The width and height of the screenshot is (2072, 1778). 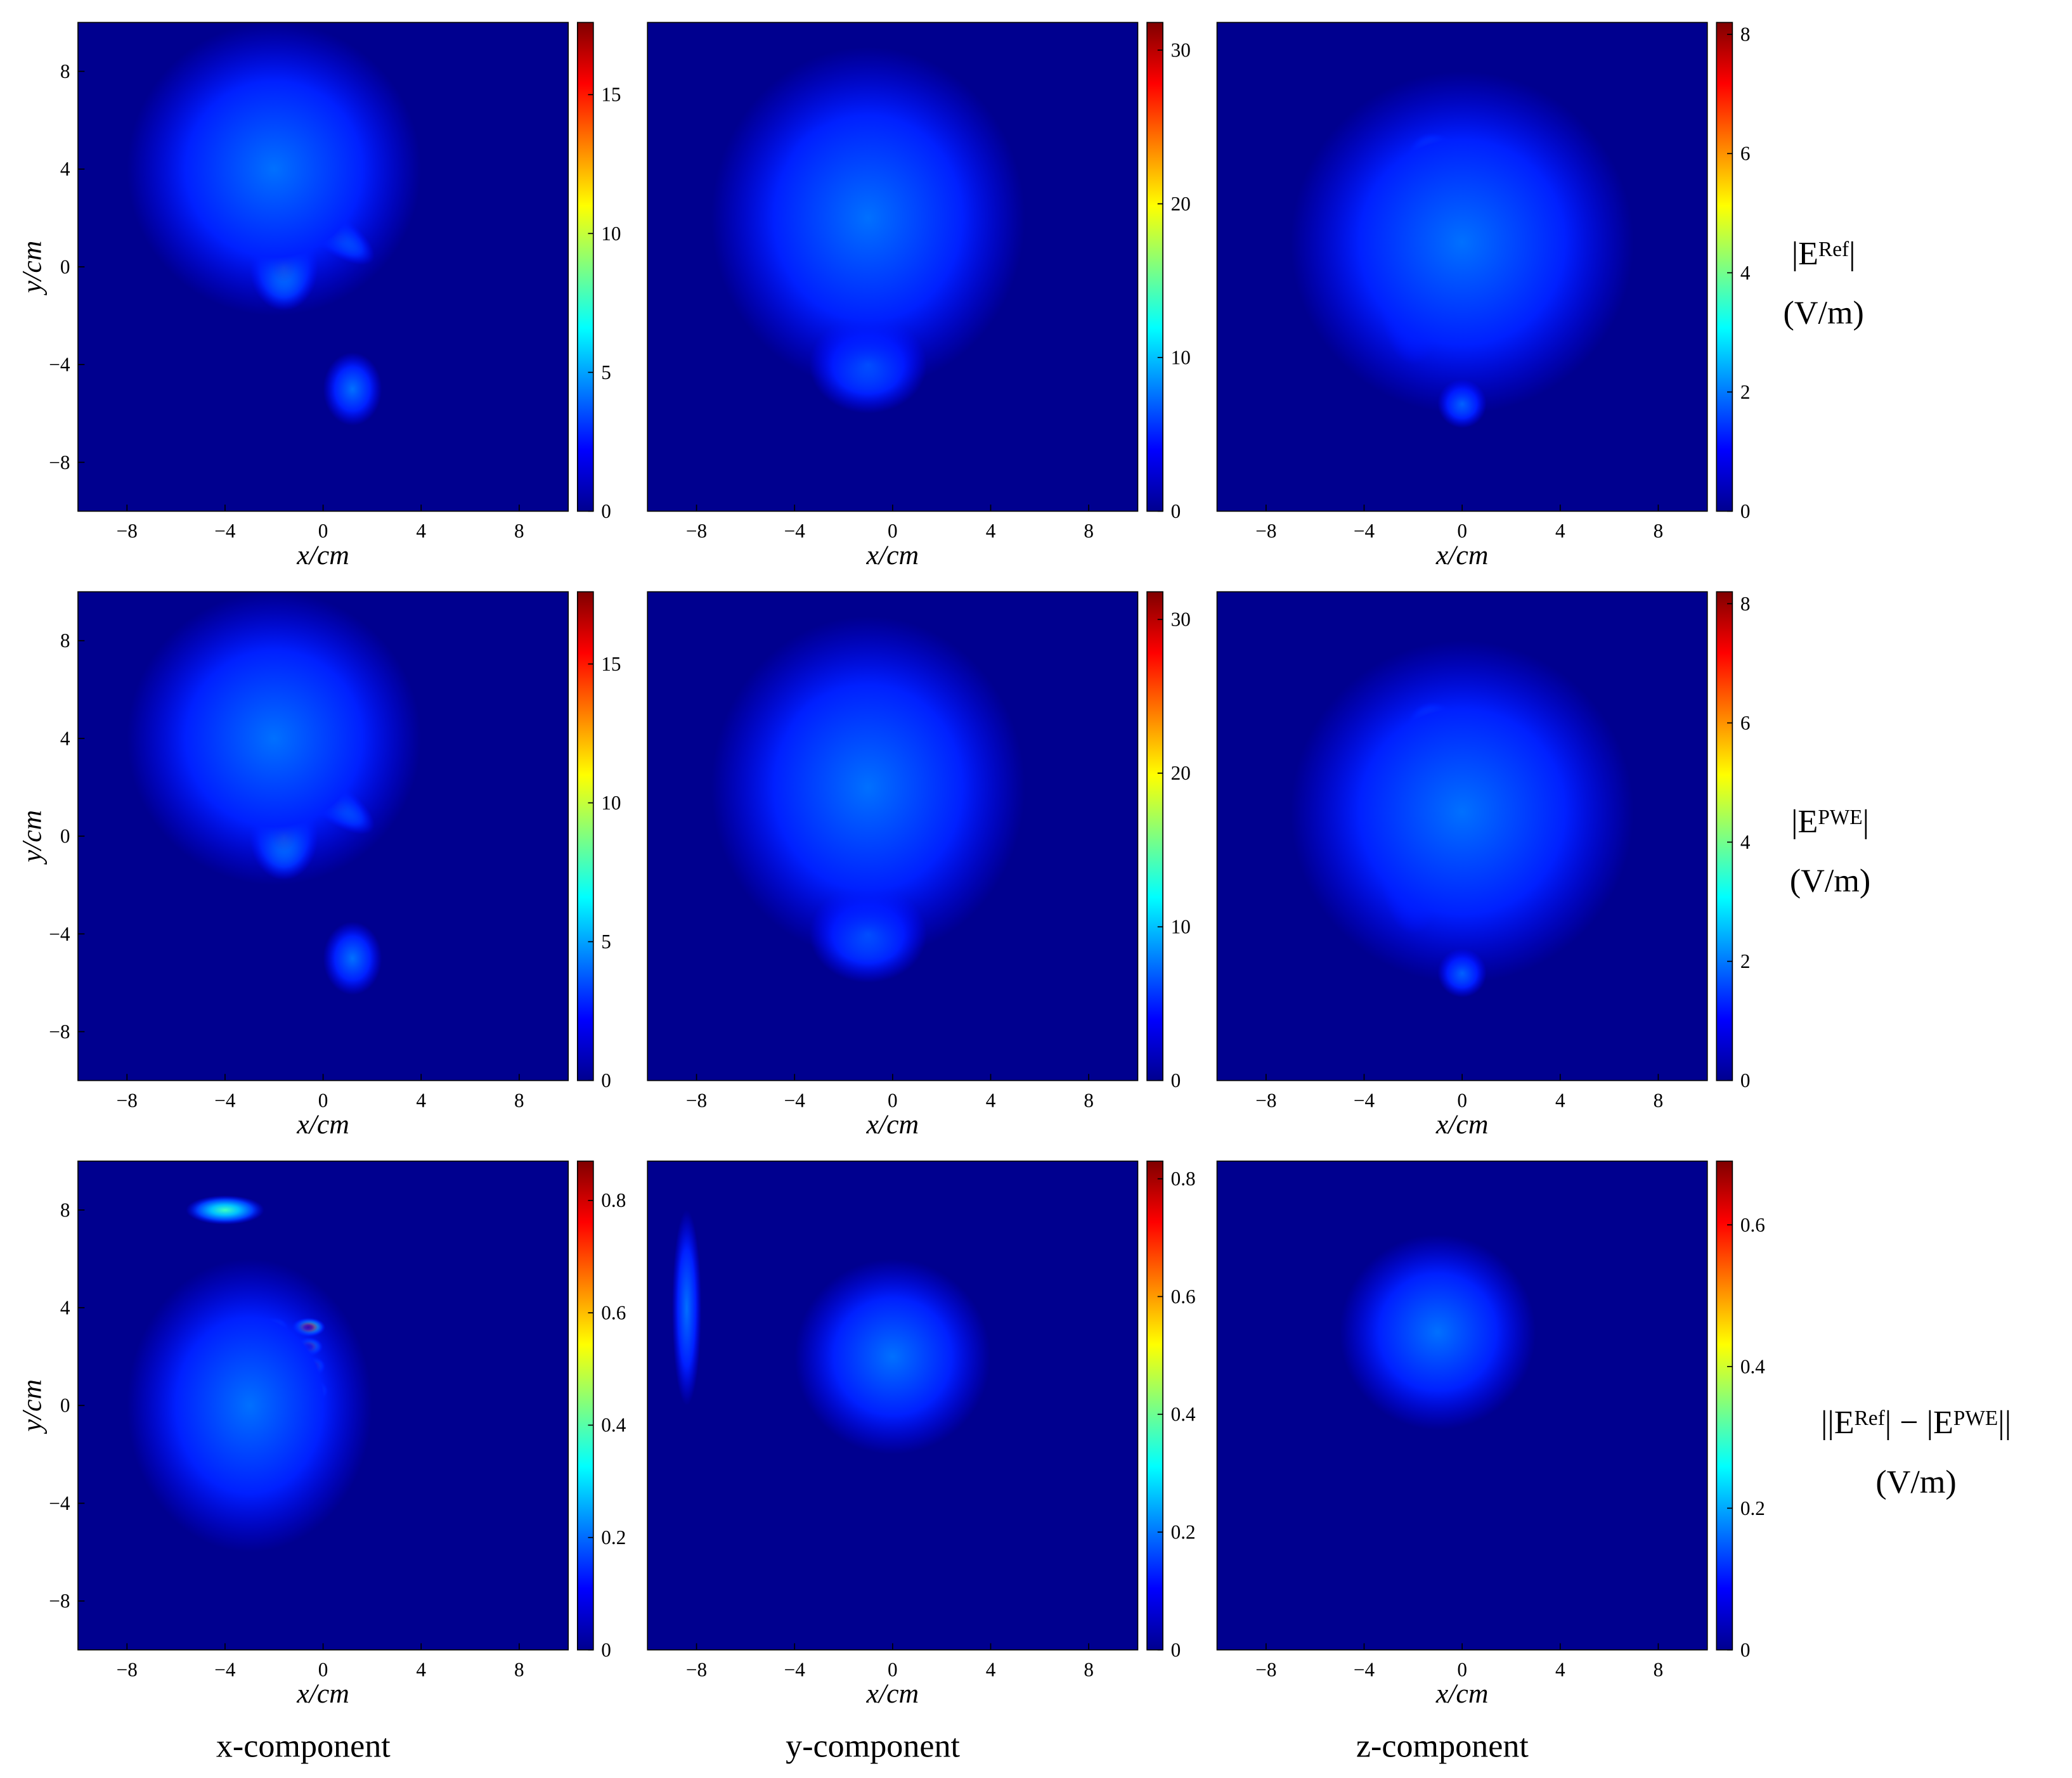 I want to click on colorbar-tick-label: 15, so click(x=611, y=95).